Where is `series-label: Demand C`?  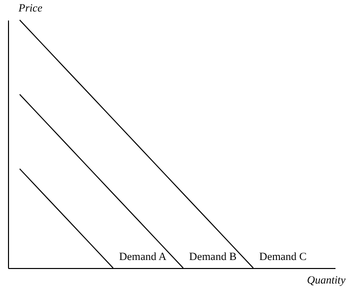
series-label: Demand C is located at coordinates (283, 257).